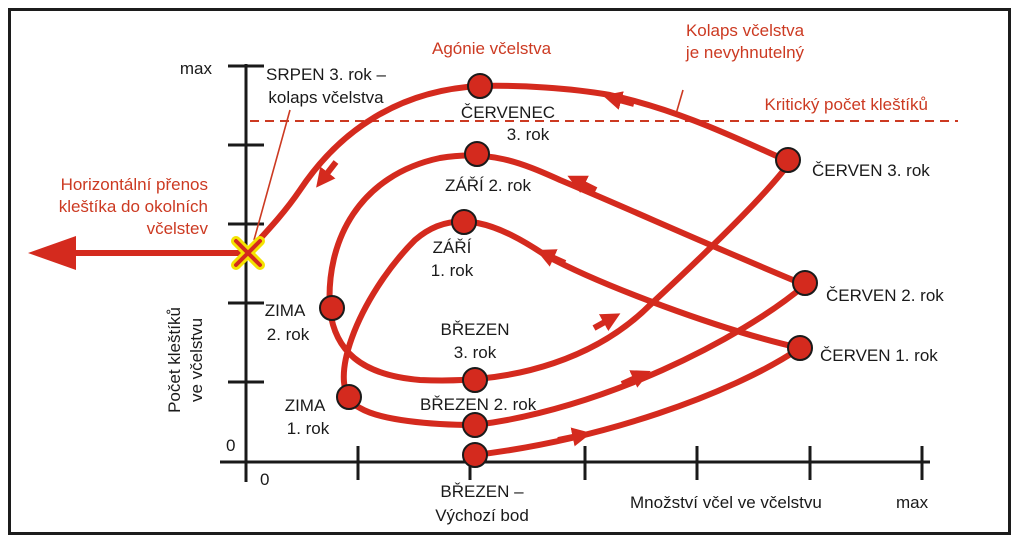  What do you see at coordinates (800, 348) in the screenshot?
I see `point-june1` at bounding box center [800, 348].